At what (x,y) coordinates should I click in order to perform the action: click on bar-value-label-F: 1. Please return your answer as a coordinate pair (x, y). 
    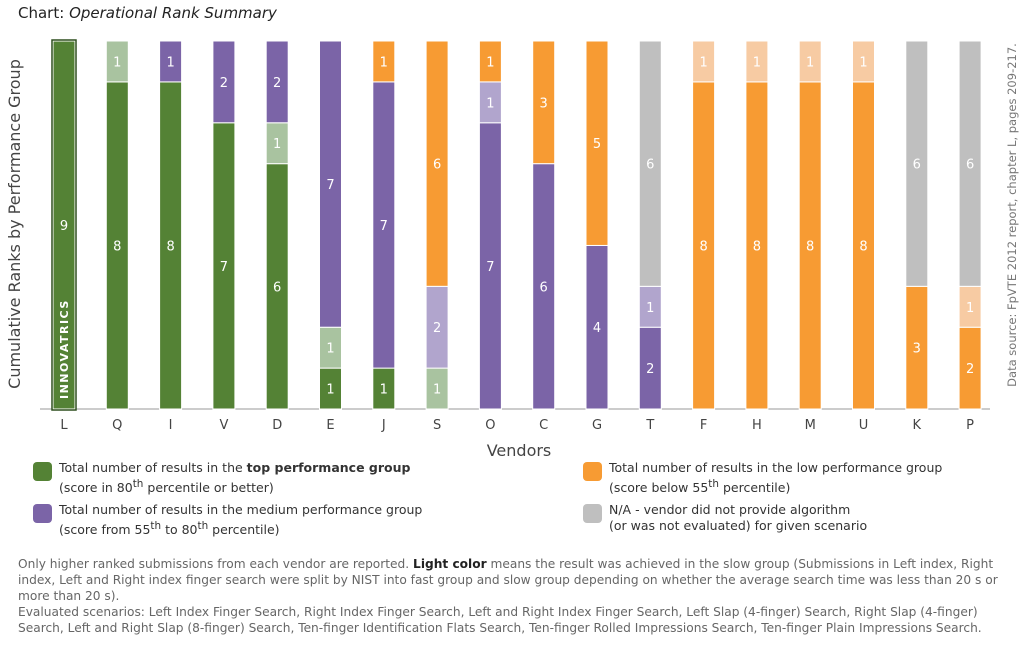
    Looking at the image, I should click on (703, 62).